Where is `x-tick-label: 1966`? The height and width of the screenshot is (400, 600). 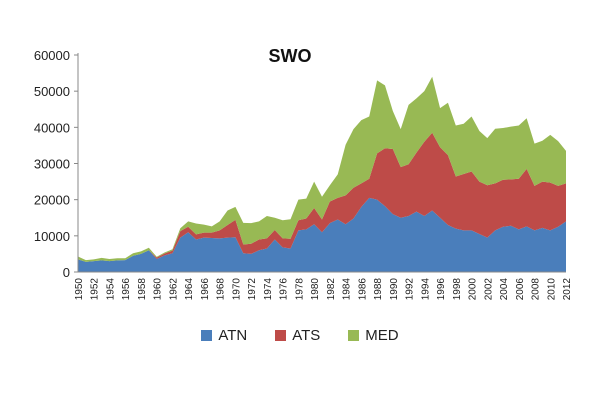
x-tick-label: 1966 is located at coordinates (205, 289).